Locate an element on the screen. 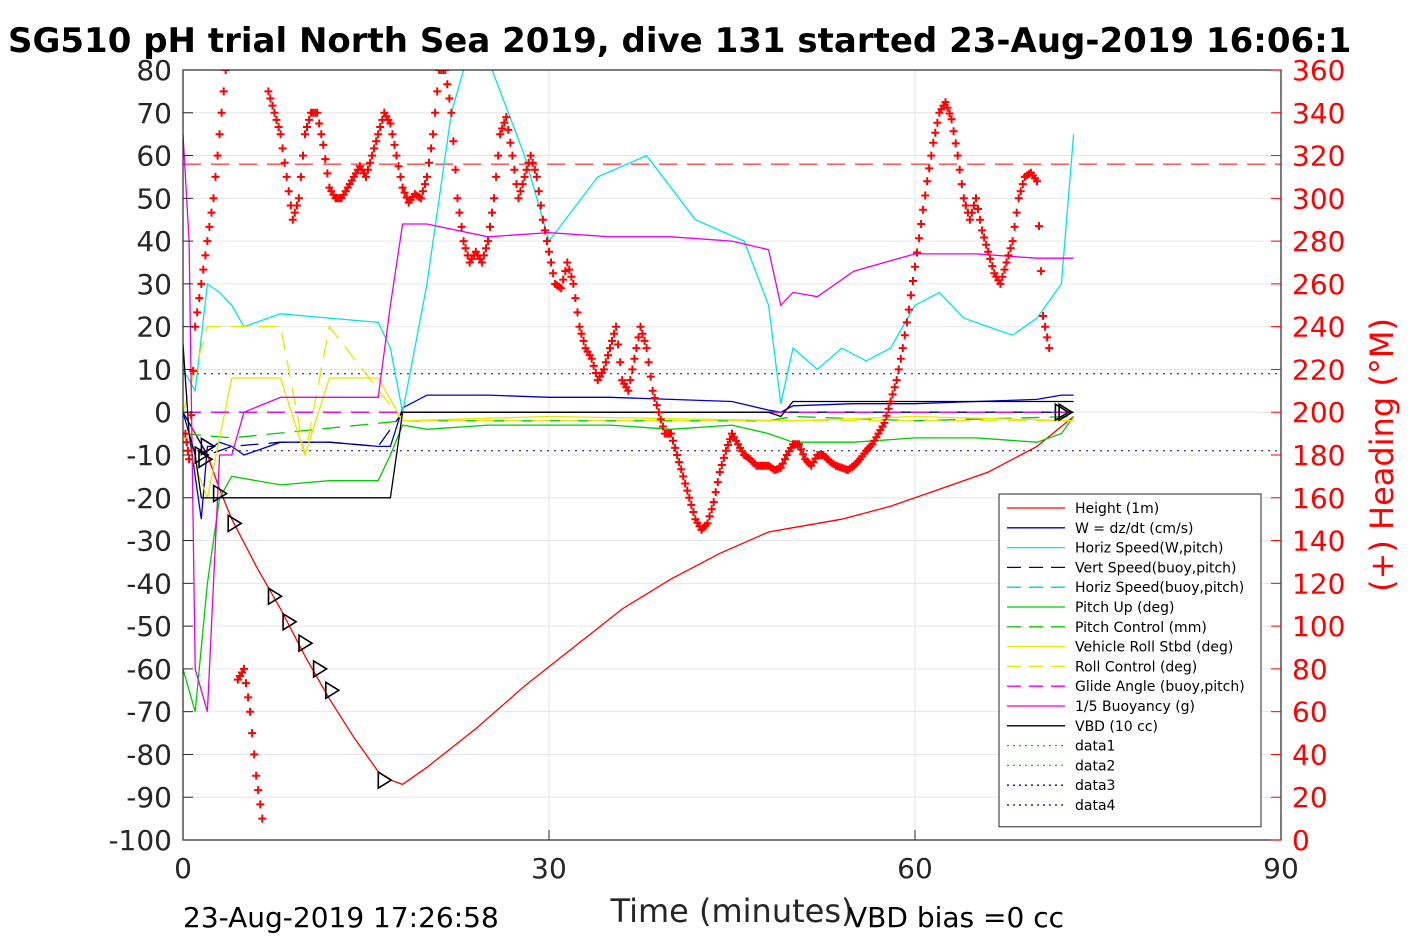  right-y-tick-label: 200 is located at coordinates (1318, 412).